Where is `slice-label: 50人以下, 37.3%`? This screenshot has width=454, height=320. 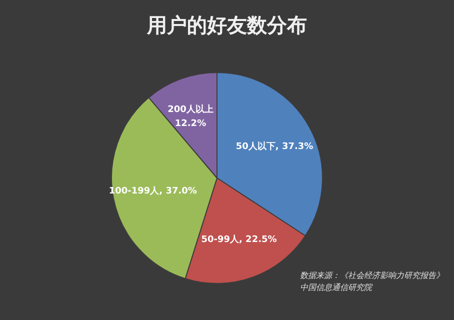 slice-label: 50人以下, 37.3% is located at coordinates (275, 146).